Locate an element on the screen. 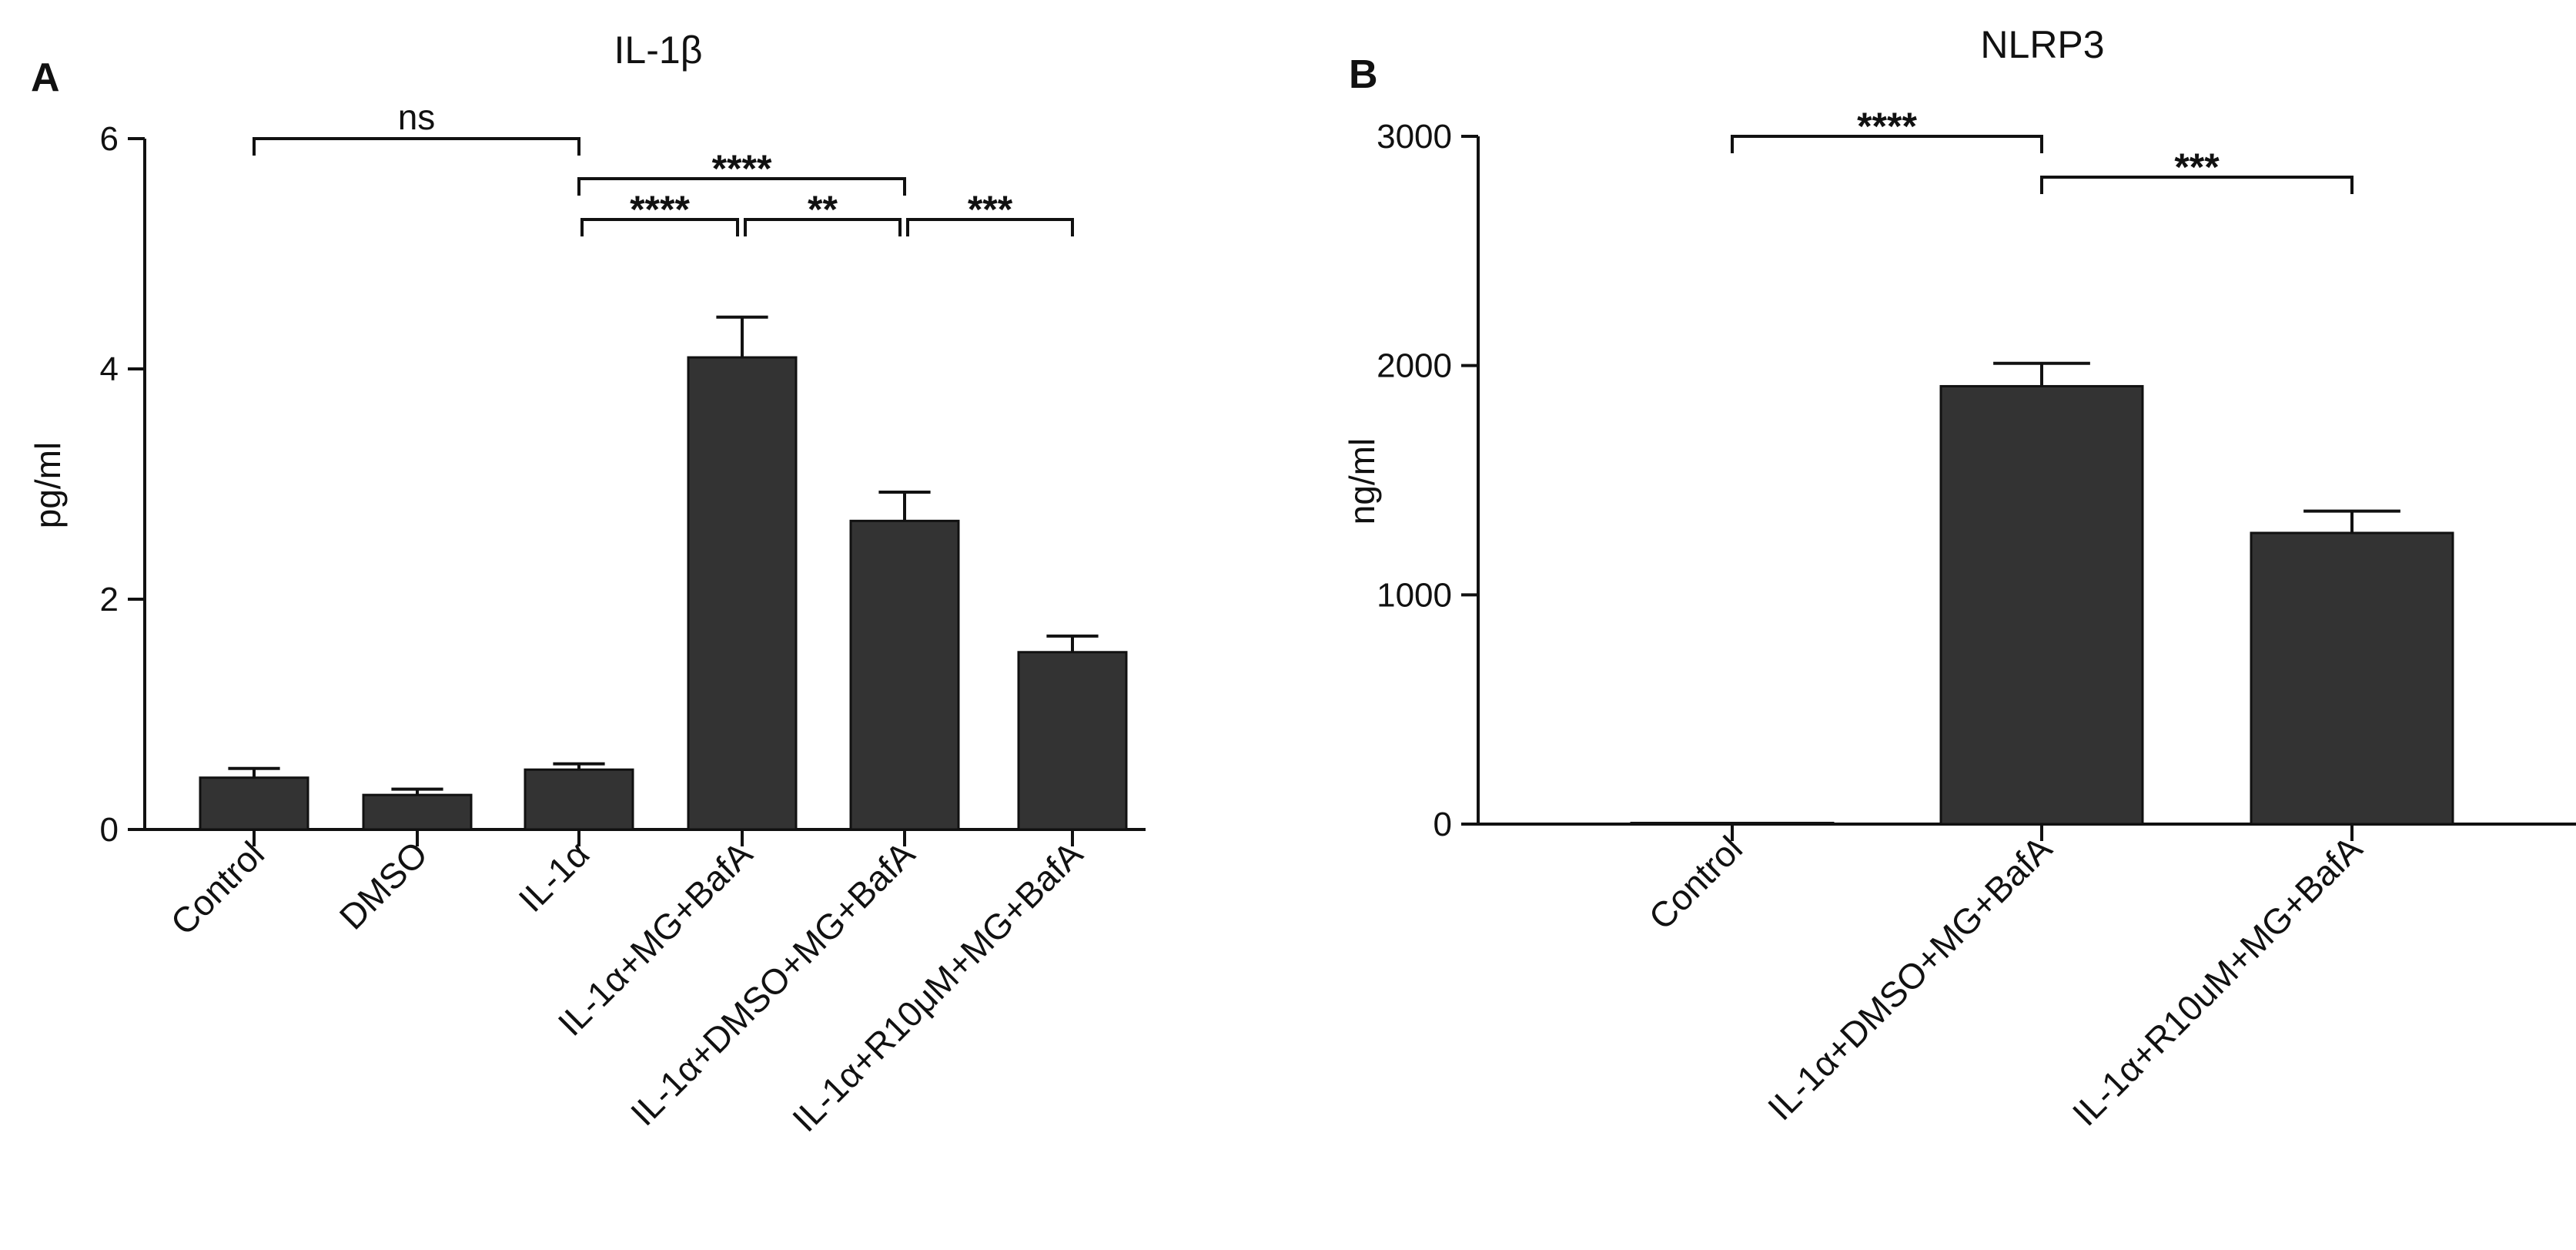 The height and width of the screenshot is (1250, 2576). chart-title-b: NLRP3 is located at coordinates (2042, 44).